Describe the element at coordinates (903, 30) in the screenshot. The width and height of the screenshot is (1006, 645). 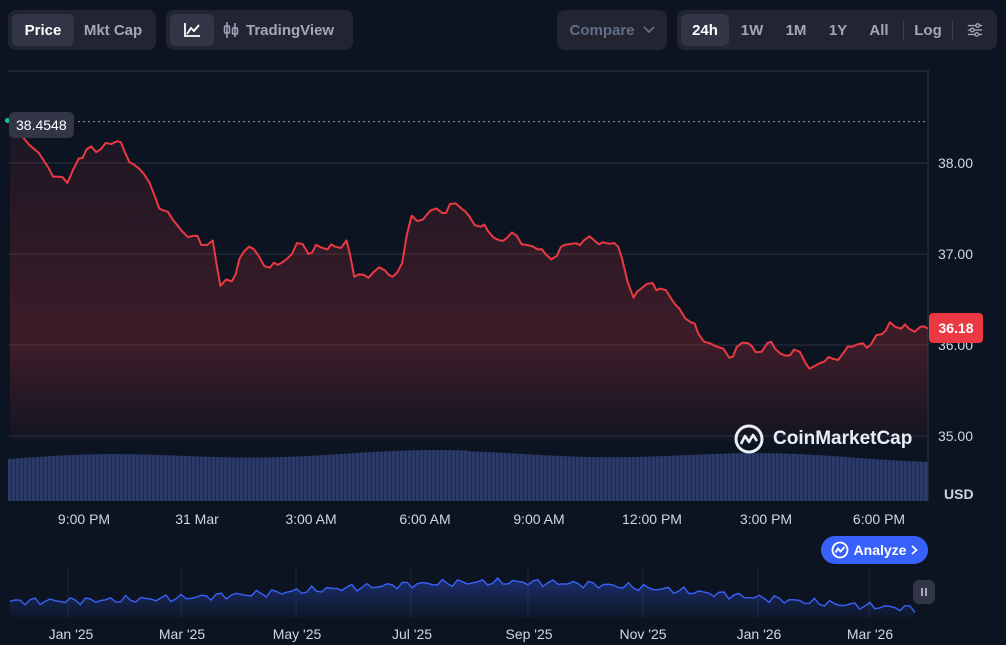
I see `range-divider` at that location.